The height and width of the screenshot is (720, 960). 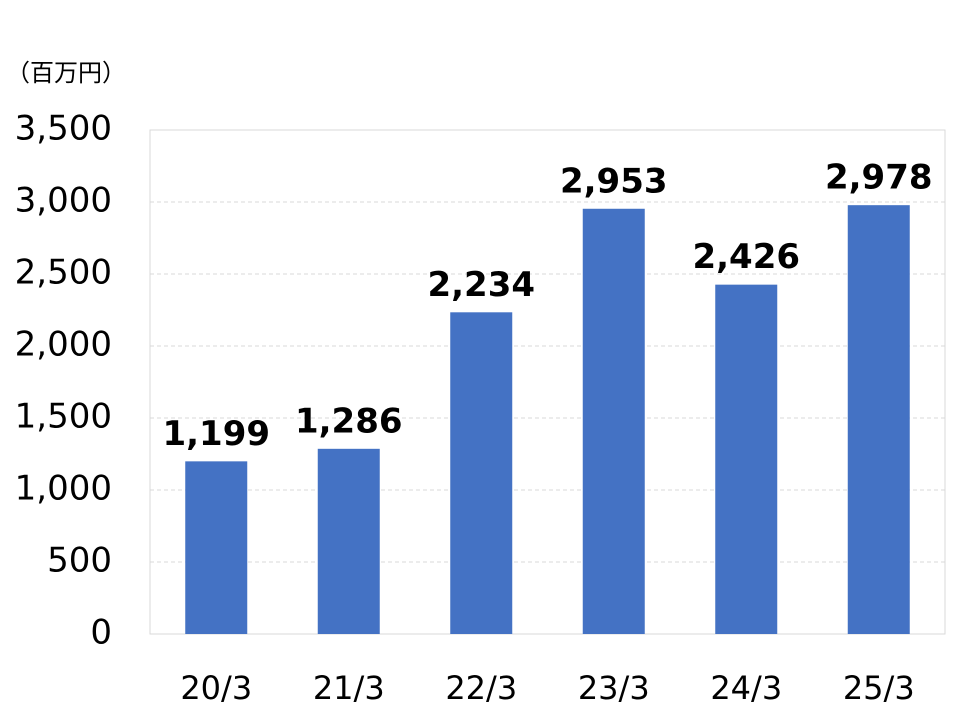 I want to click on y-tick-label: 500, so click(x=79, y=561).